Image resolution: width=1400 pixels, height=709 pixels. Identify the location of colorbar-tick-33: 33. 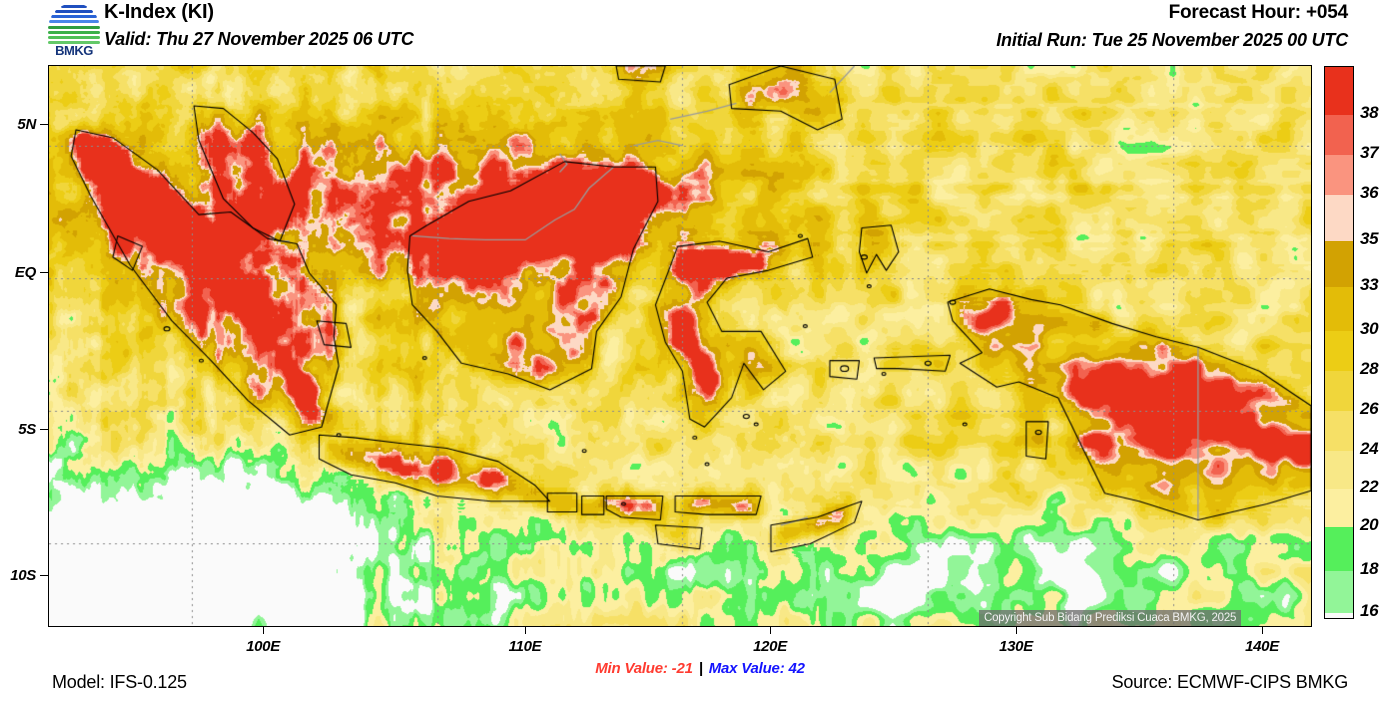
(1369, 284).